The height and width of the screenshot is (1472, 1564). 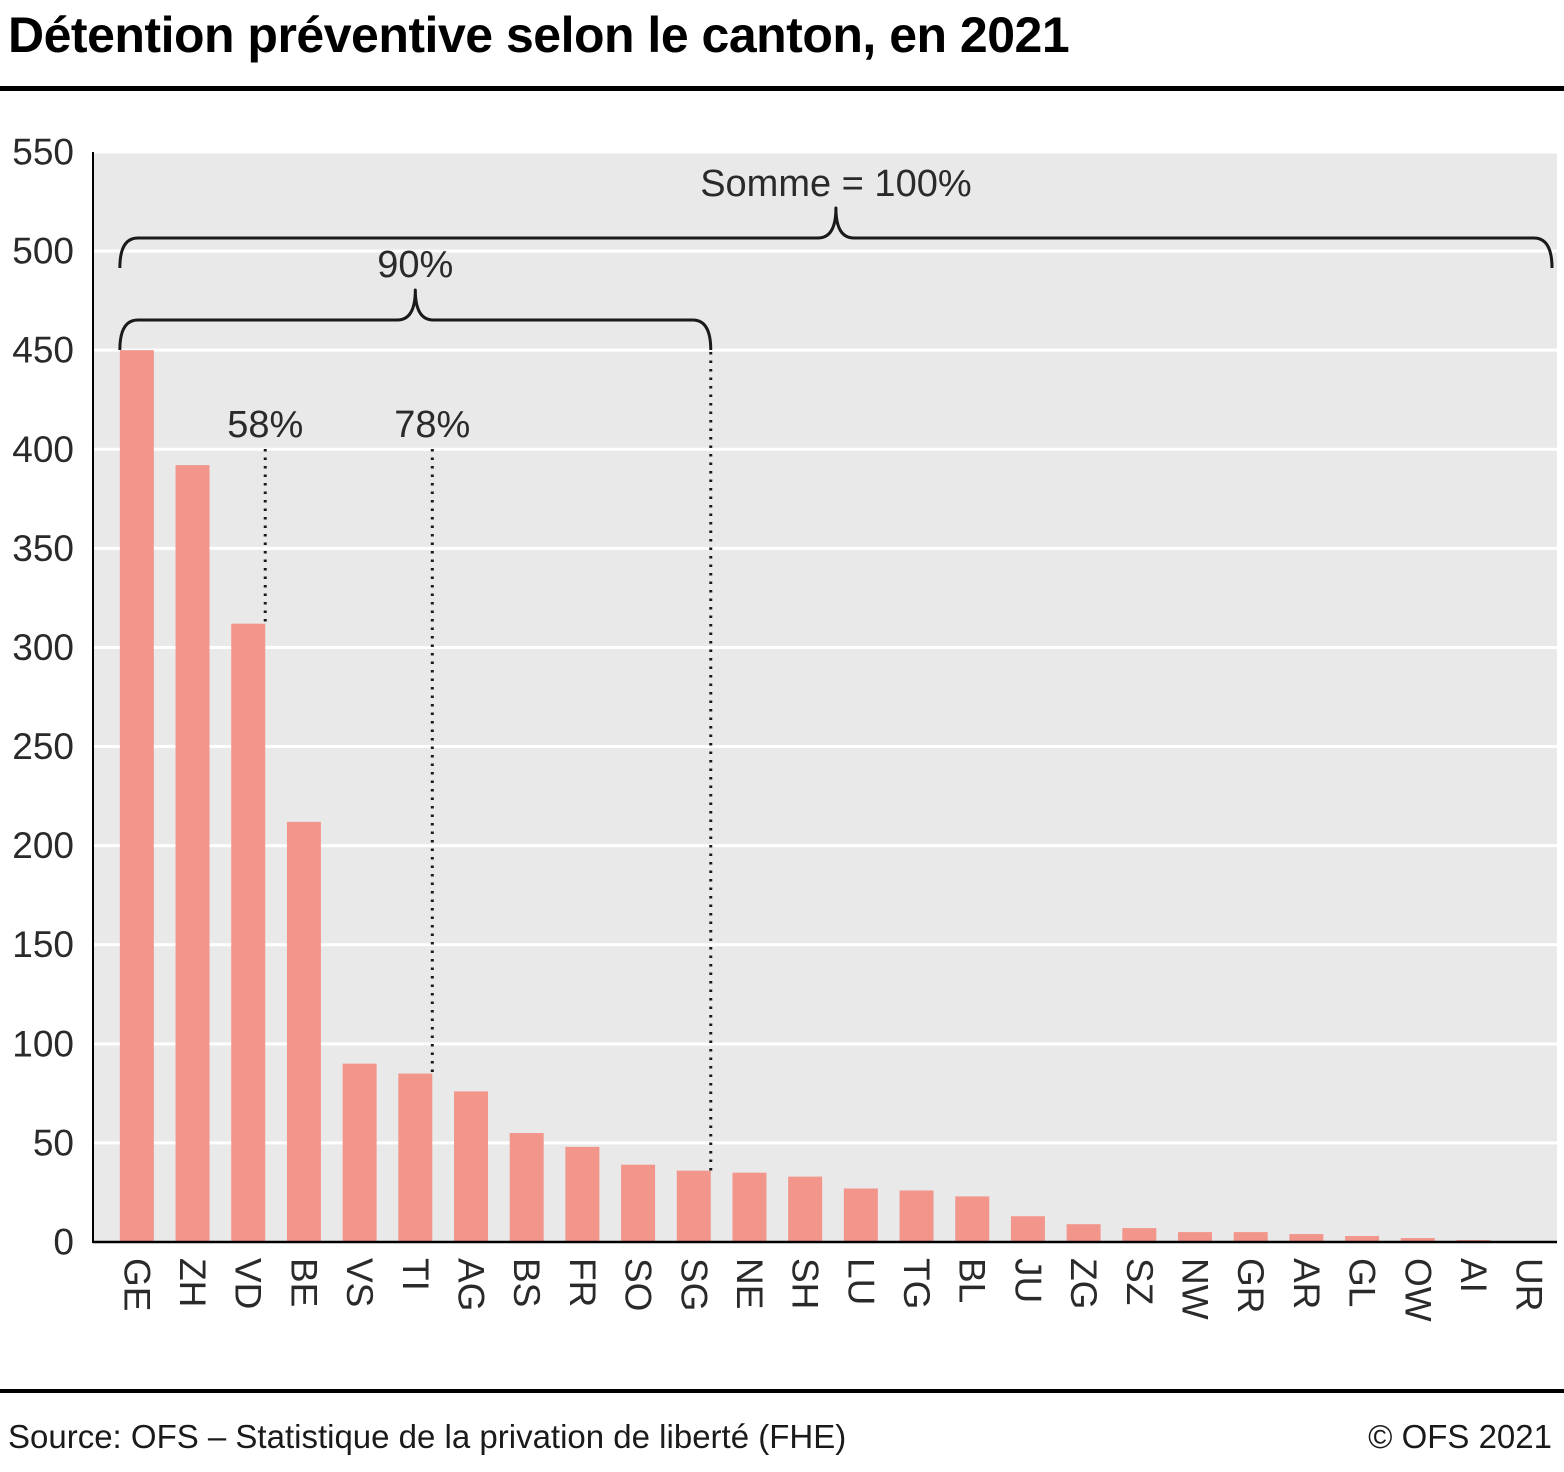 What do you see at coordinates (782, 88) in the screenshot?
I see `title-divider` at bounding box center [782, 88].